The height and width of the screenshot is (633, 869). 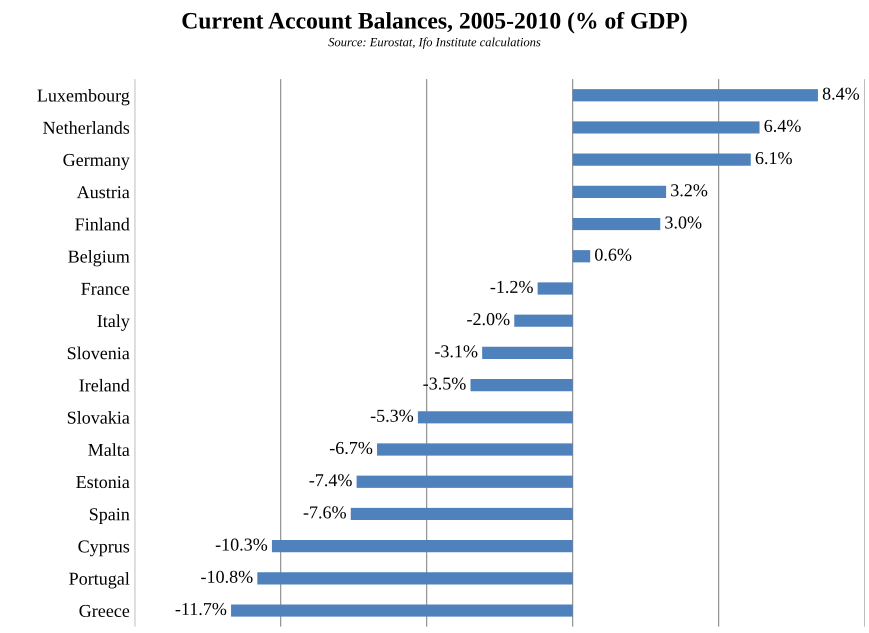 What do you see at coordinates (456, 351) in the screenshot?
I see `data-label: -3.1%` at bounding box center [456, 351].